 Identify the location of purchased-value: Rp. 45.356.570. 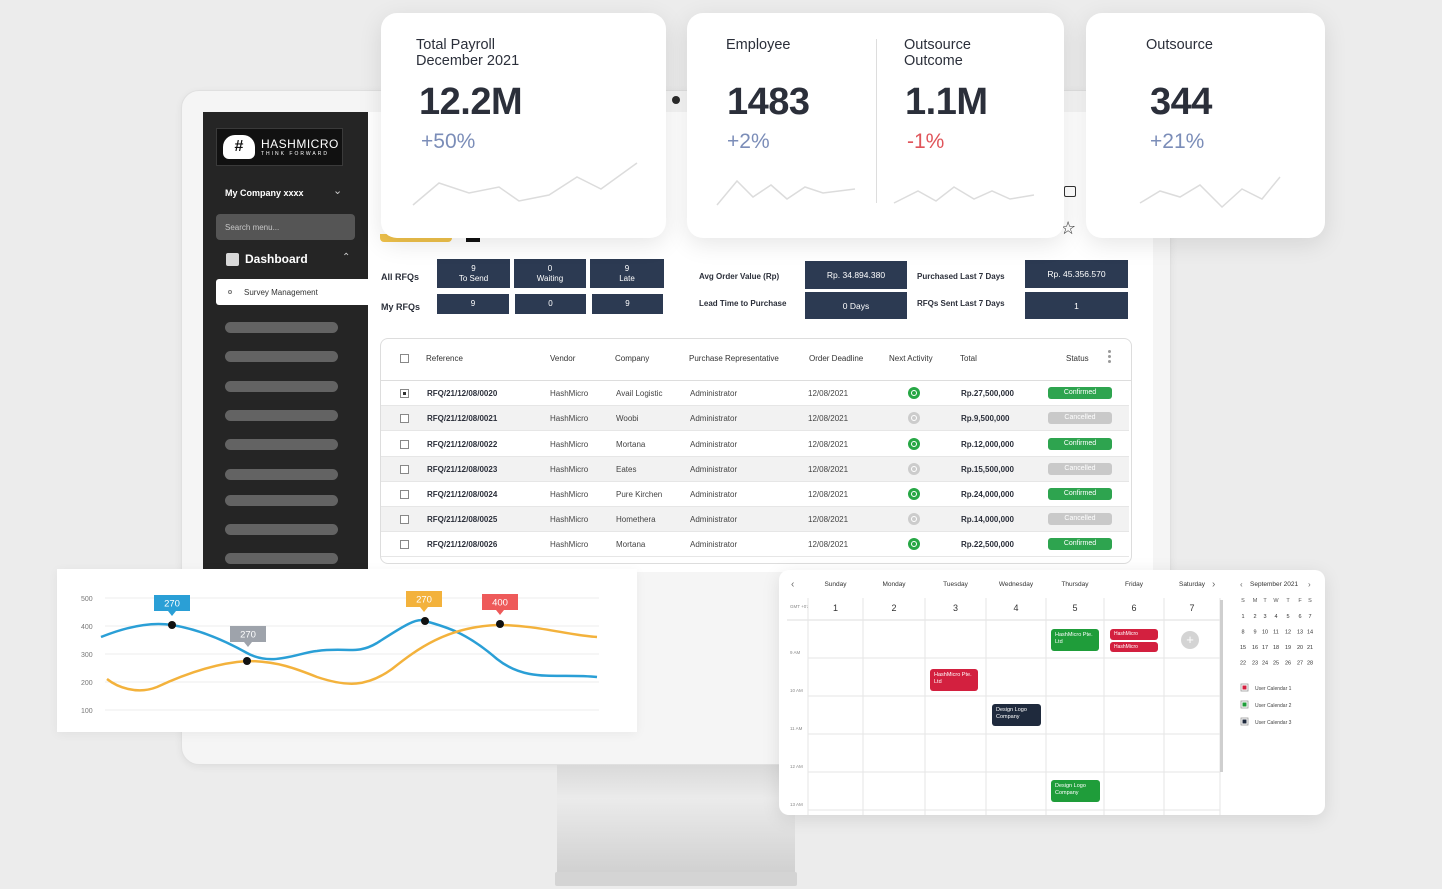
(1076, 274).